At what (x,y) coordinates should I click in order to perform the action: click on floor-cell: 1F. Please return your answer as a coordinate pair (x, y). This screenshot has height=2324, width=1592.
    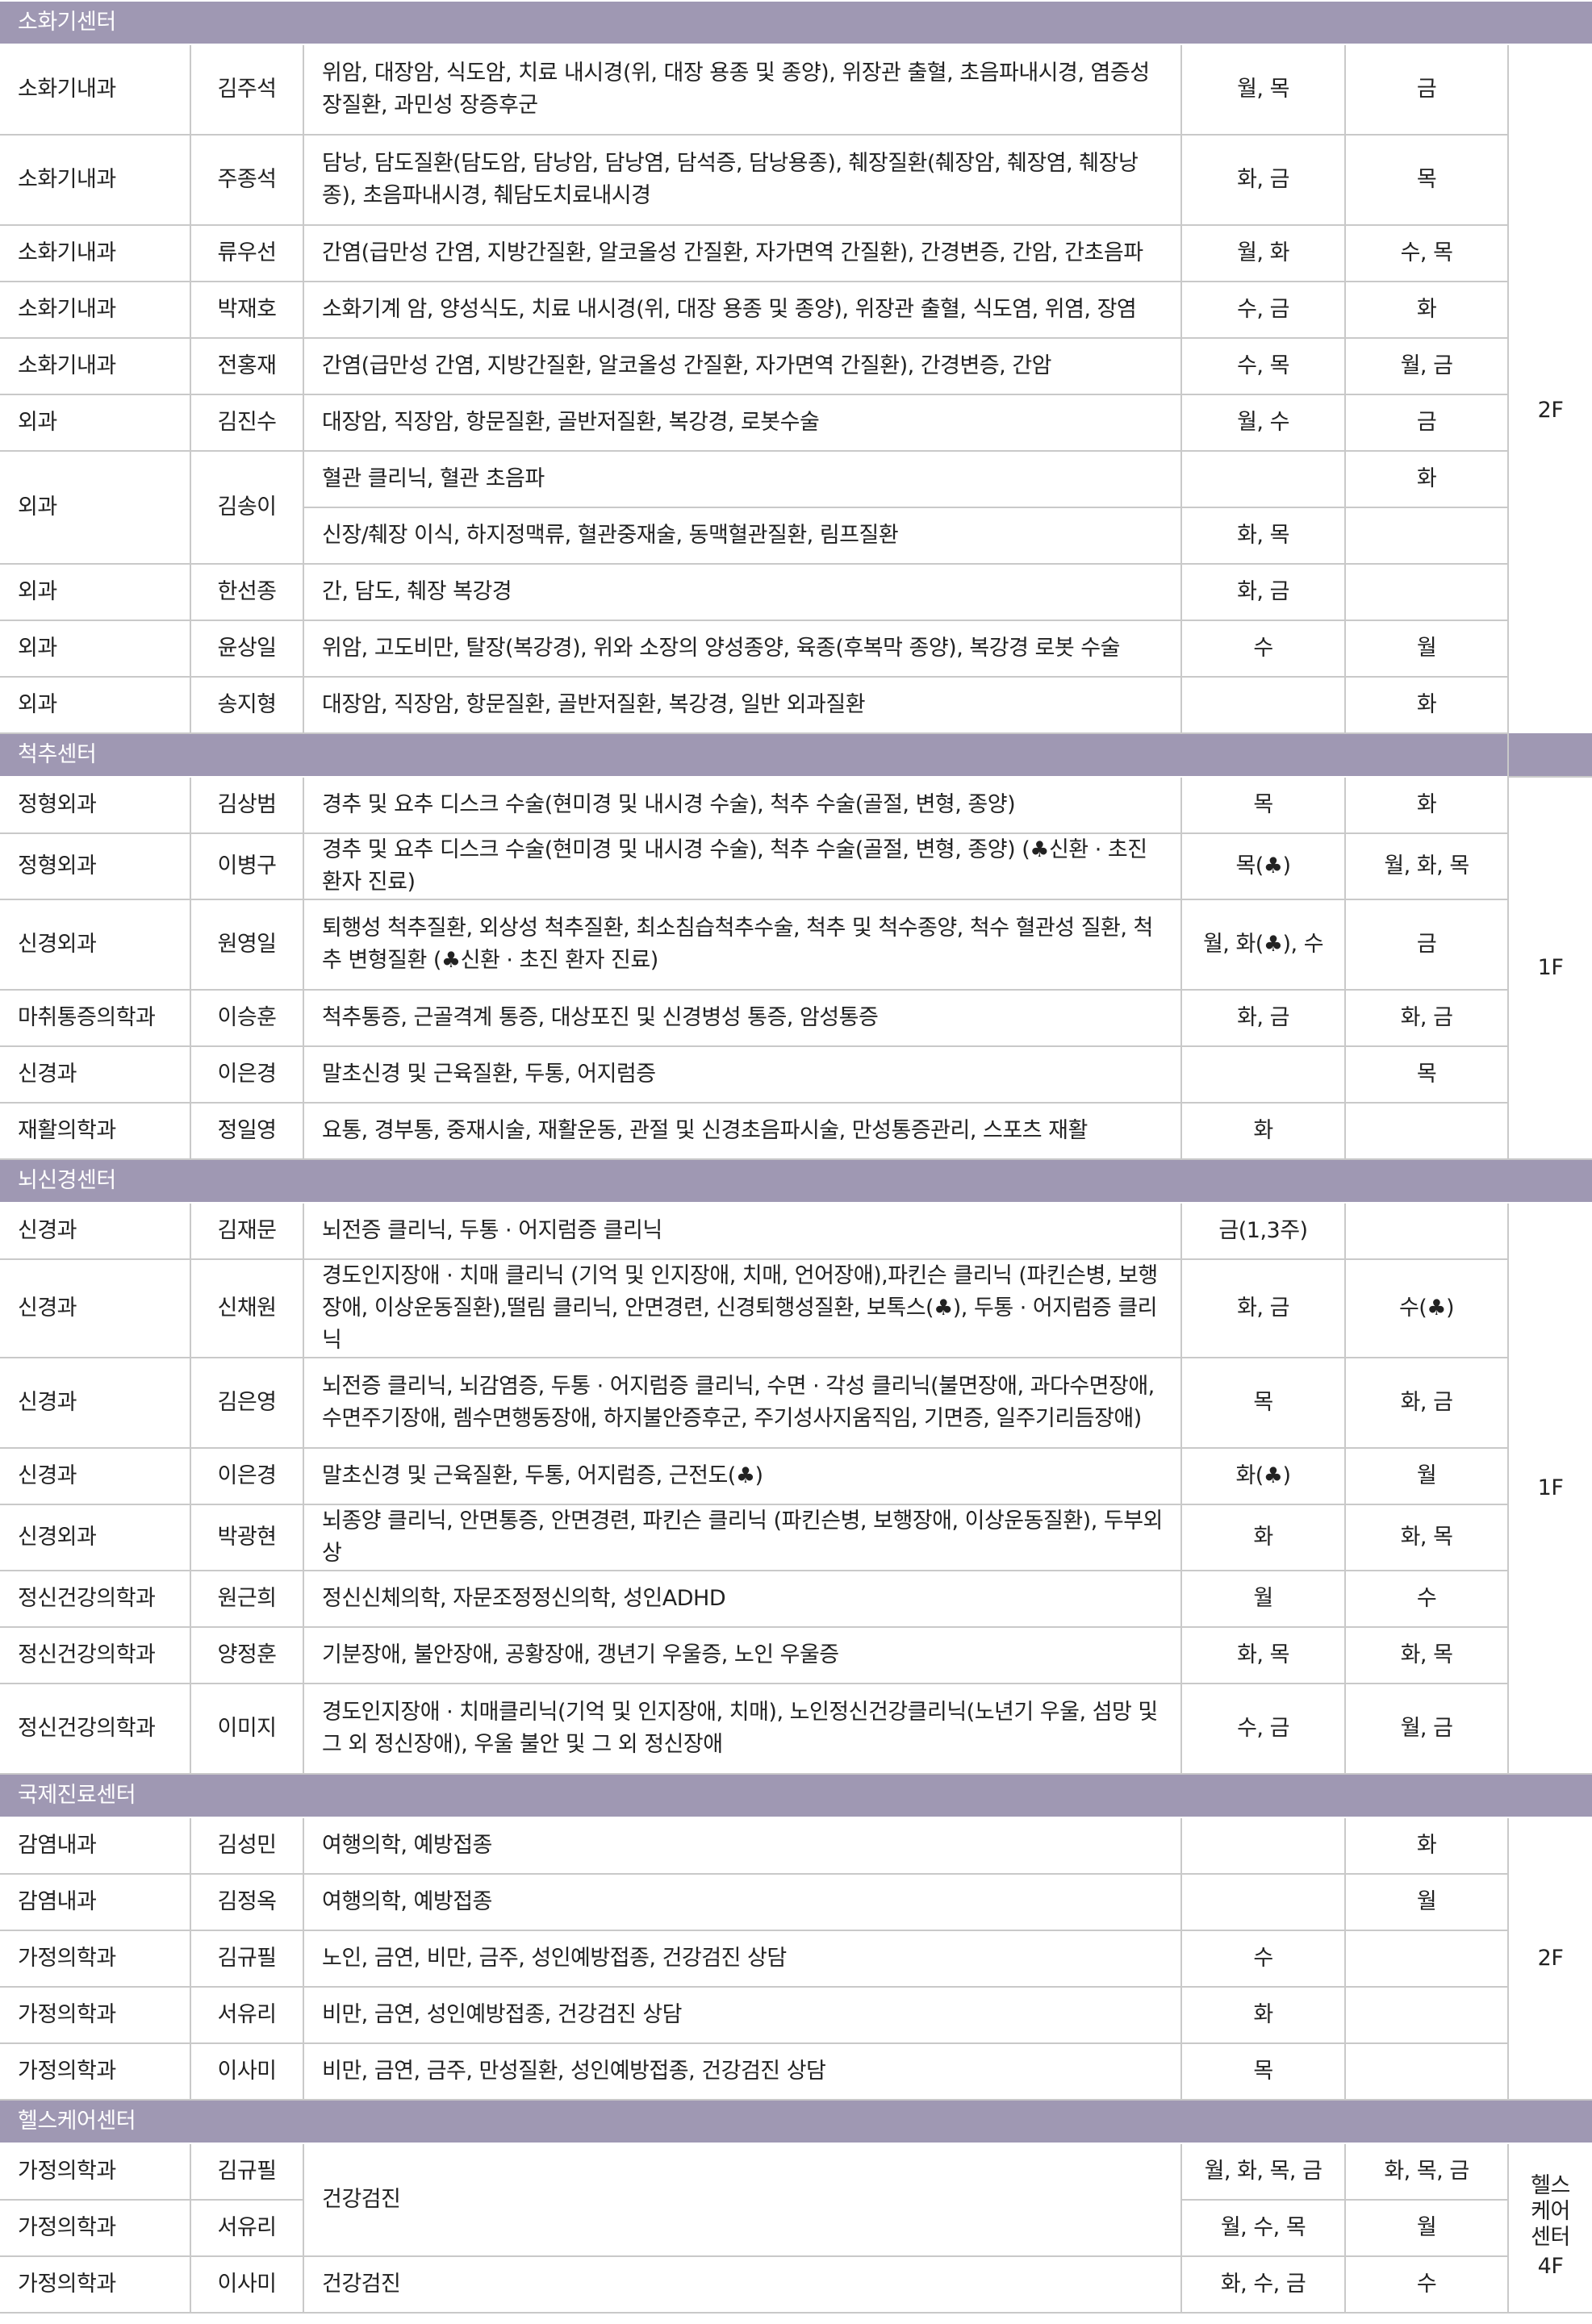
    Looking at the image, I should click on (1549, 968).